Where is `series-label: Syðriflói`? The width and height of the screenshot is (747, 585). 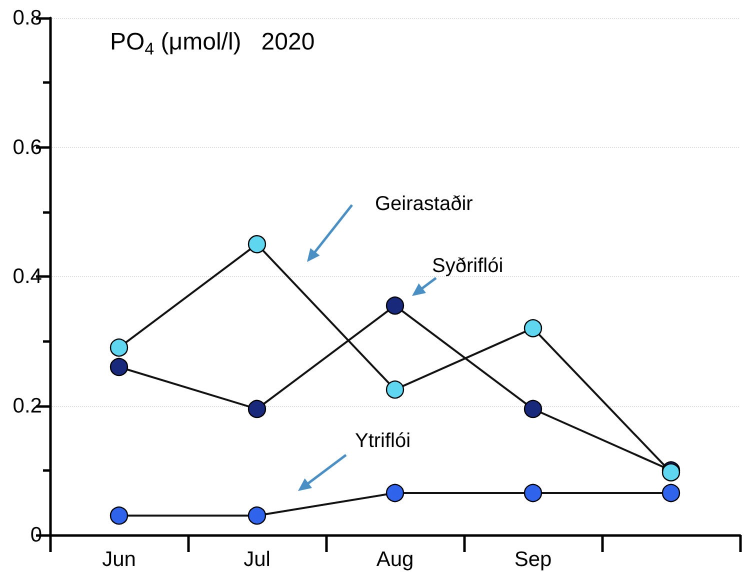
series-label: Syðriflói is located at coordinates (468, 266).